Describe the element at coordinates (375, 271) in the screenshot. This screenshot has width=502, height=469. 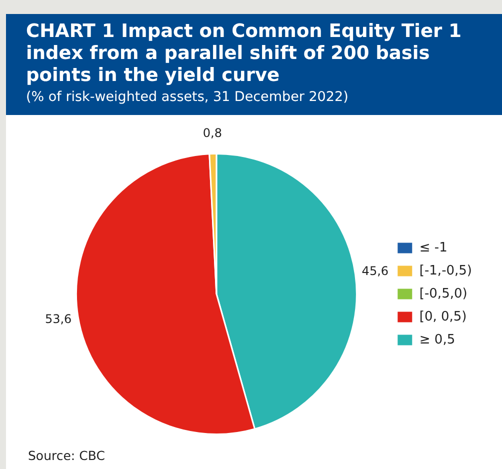
I see `data-label: 45,6` at that location.